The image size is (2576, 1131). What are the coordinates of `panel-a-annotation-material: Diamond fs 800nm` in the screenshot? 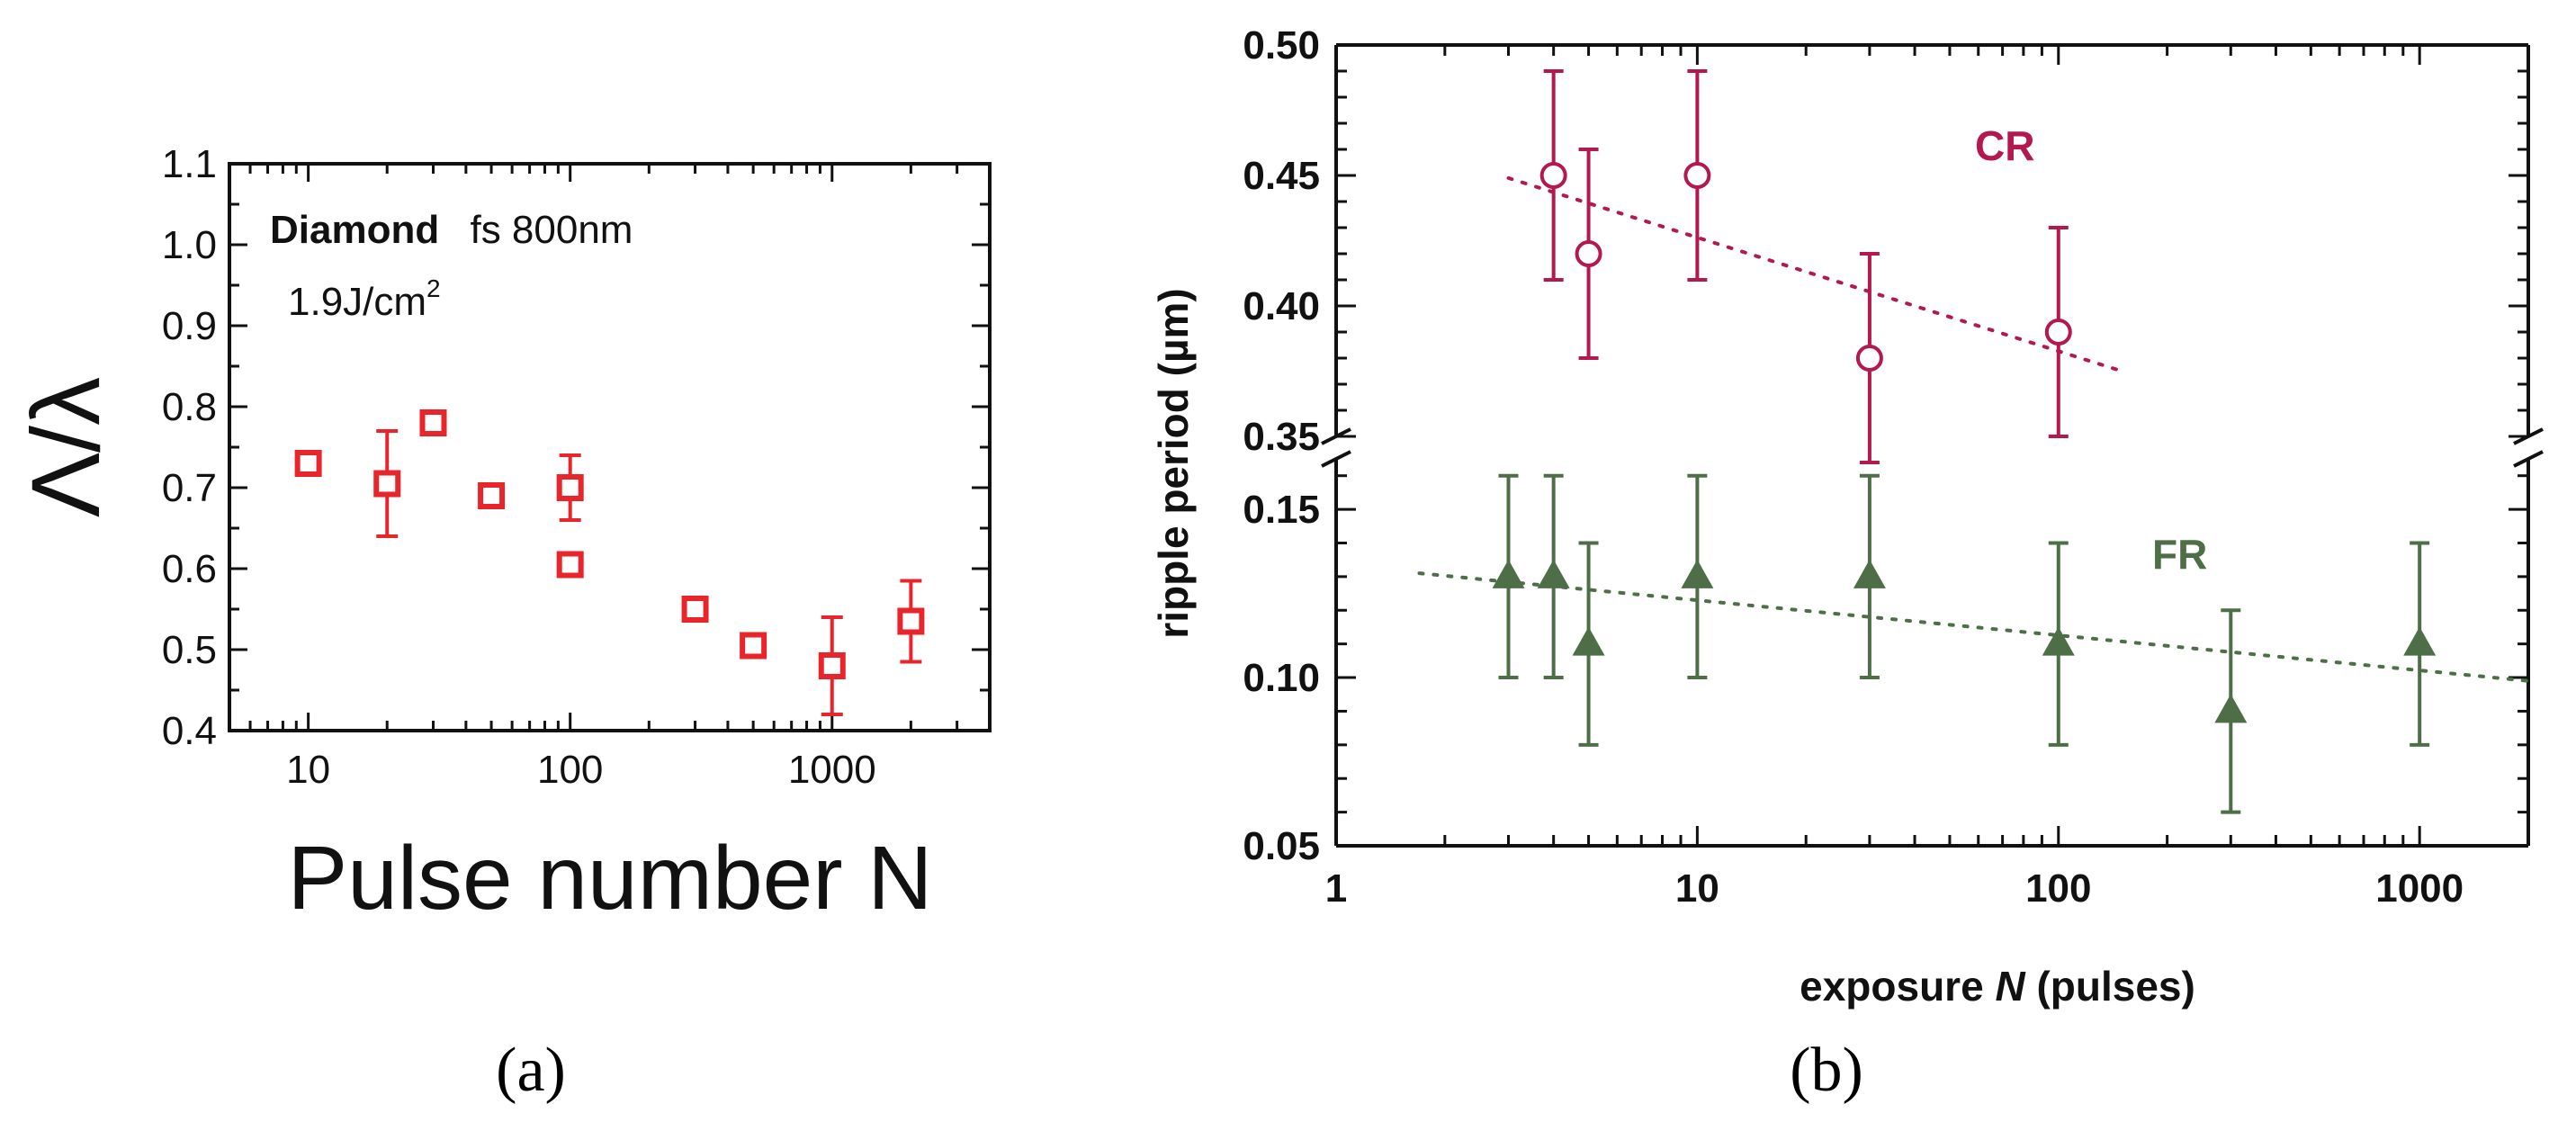 It's located at (452, 230).